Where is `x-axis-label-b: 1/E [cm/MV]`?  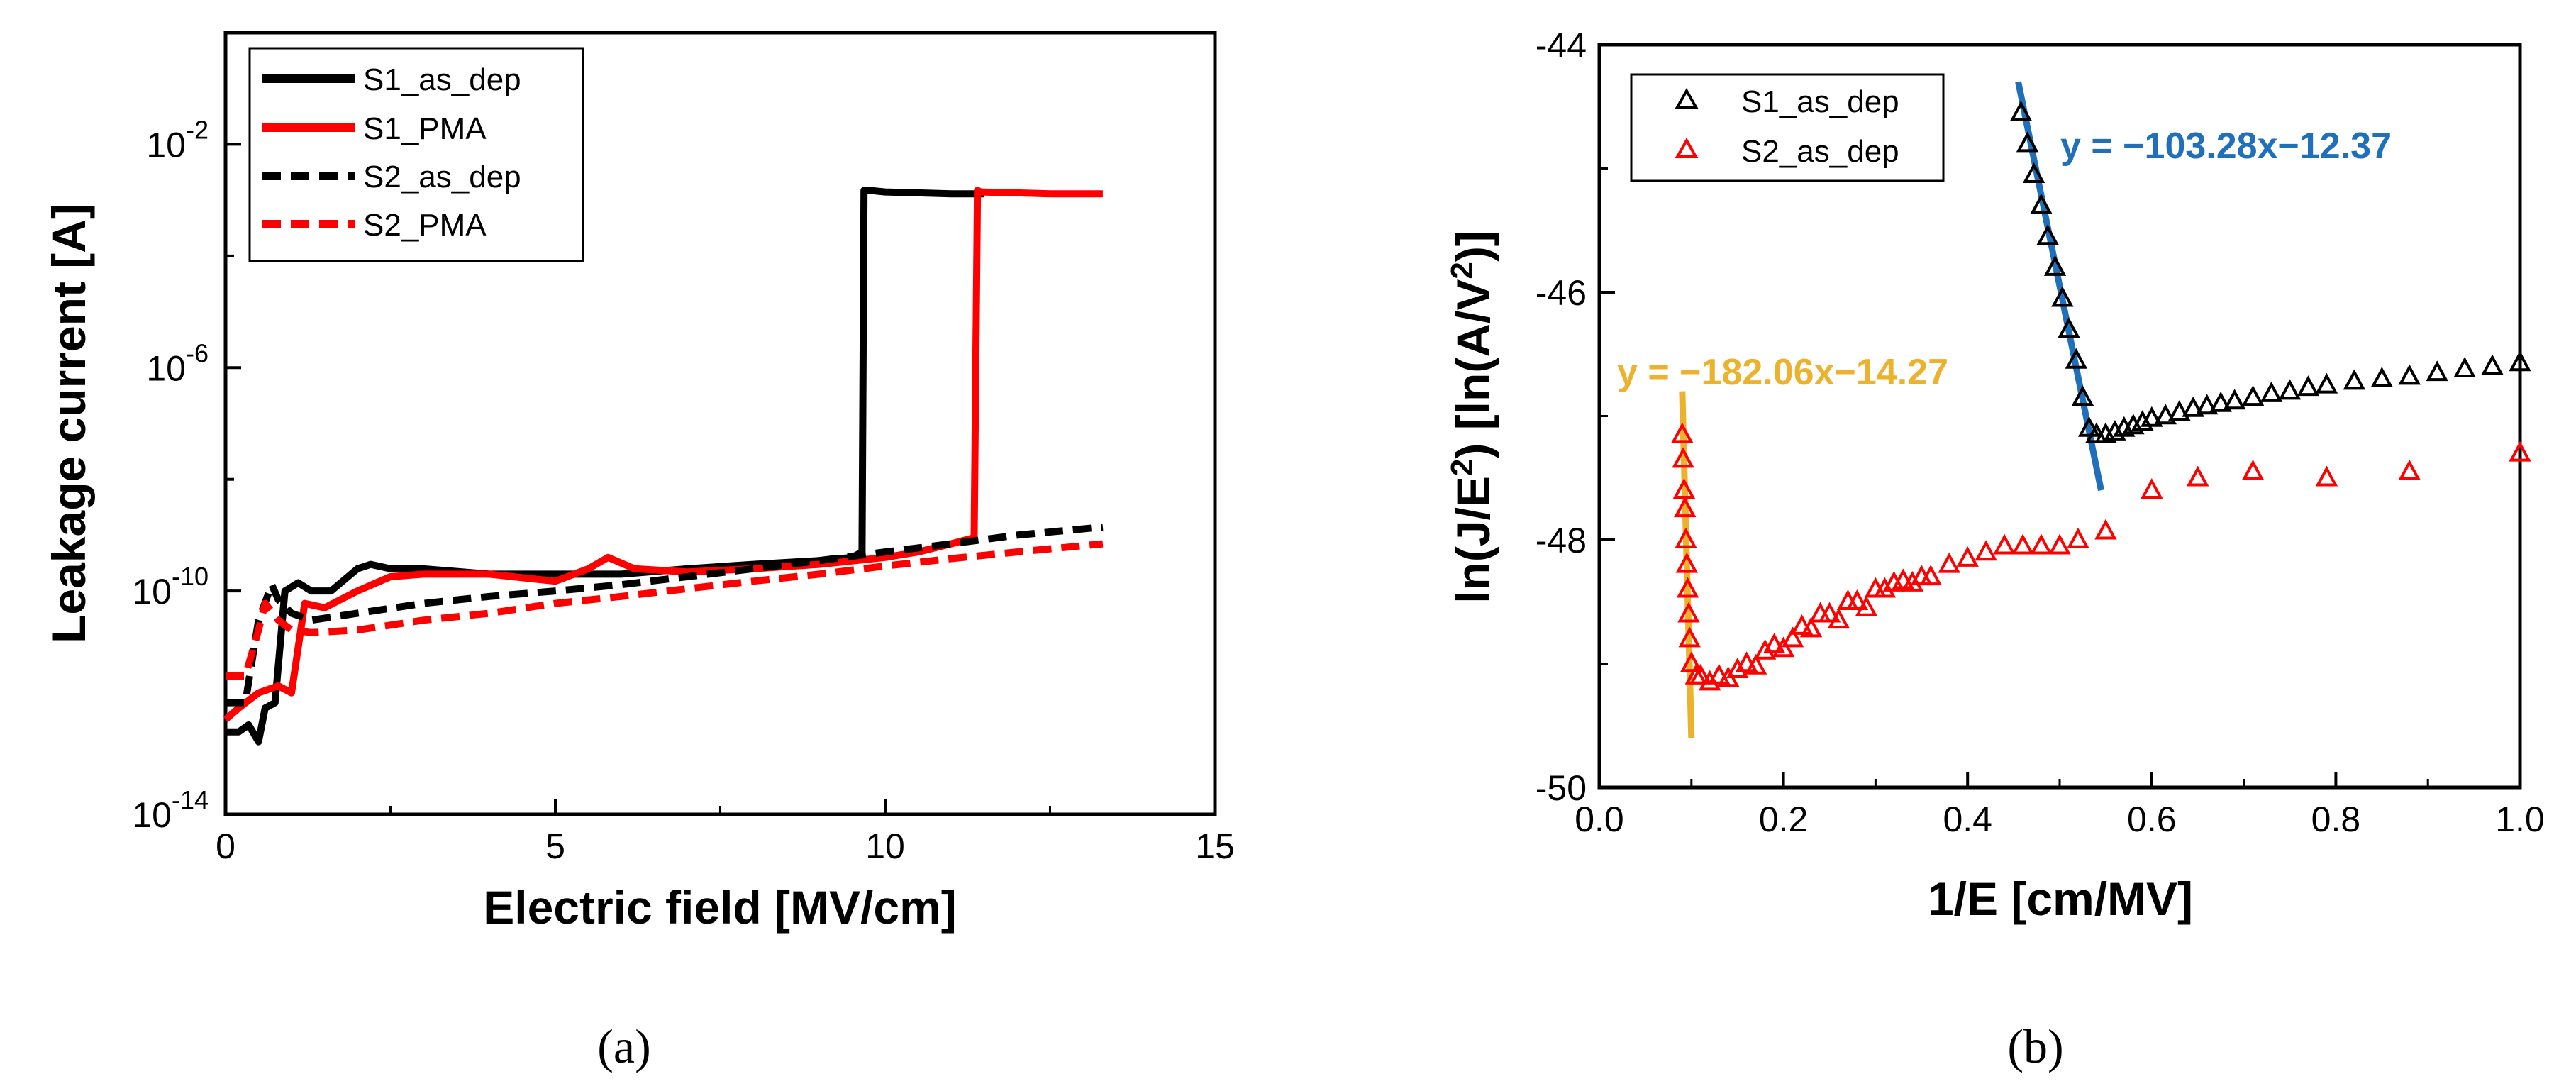 x-axis-label-b: 1/E [cm/MV] is located at coordinates (2060, 899).